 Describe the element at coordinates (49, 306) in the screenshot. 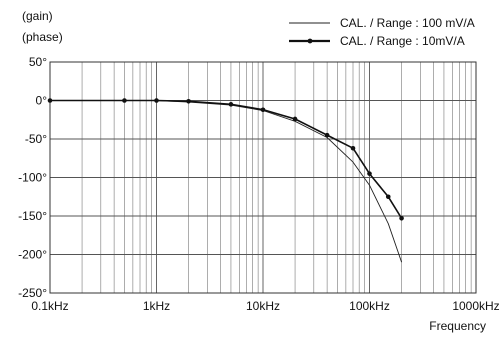

I see `x-tick-label: 0.1kHz` at that location.